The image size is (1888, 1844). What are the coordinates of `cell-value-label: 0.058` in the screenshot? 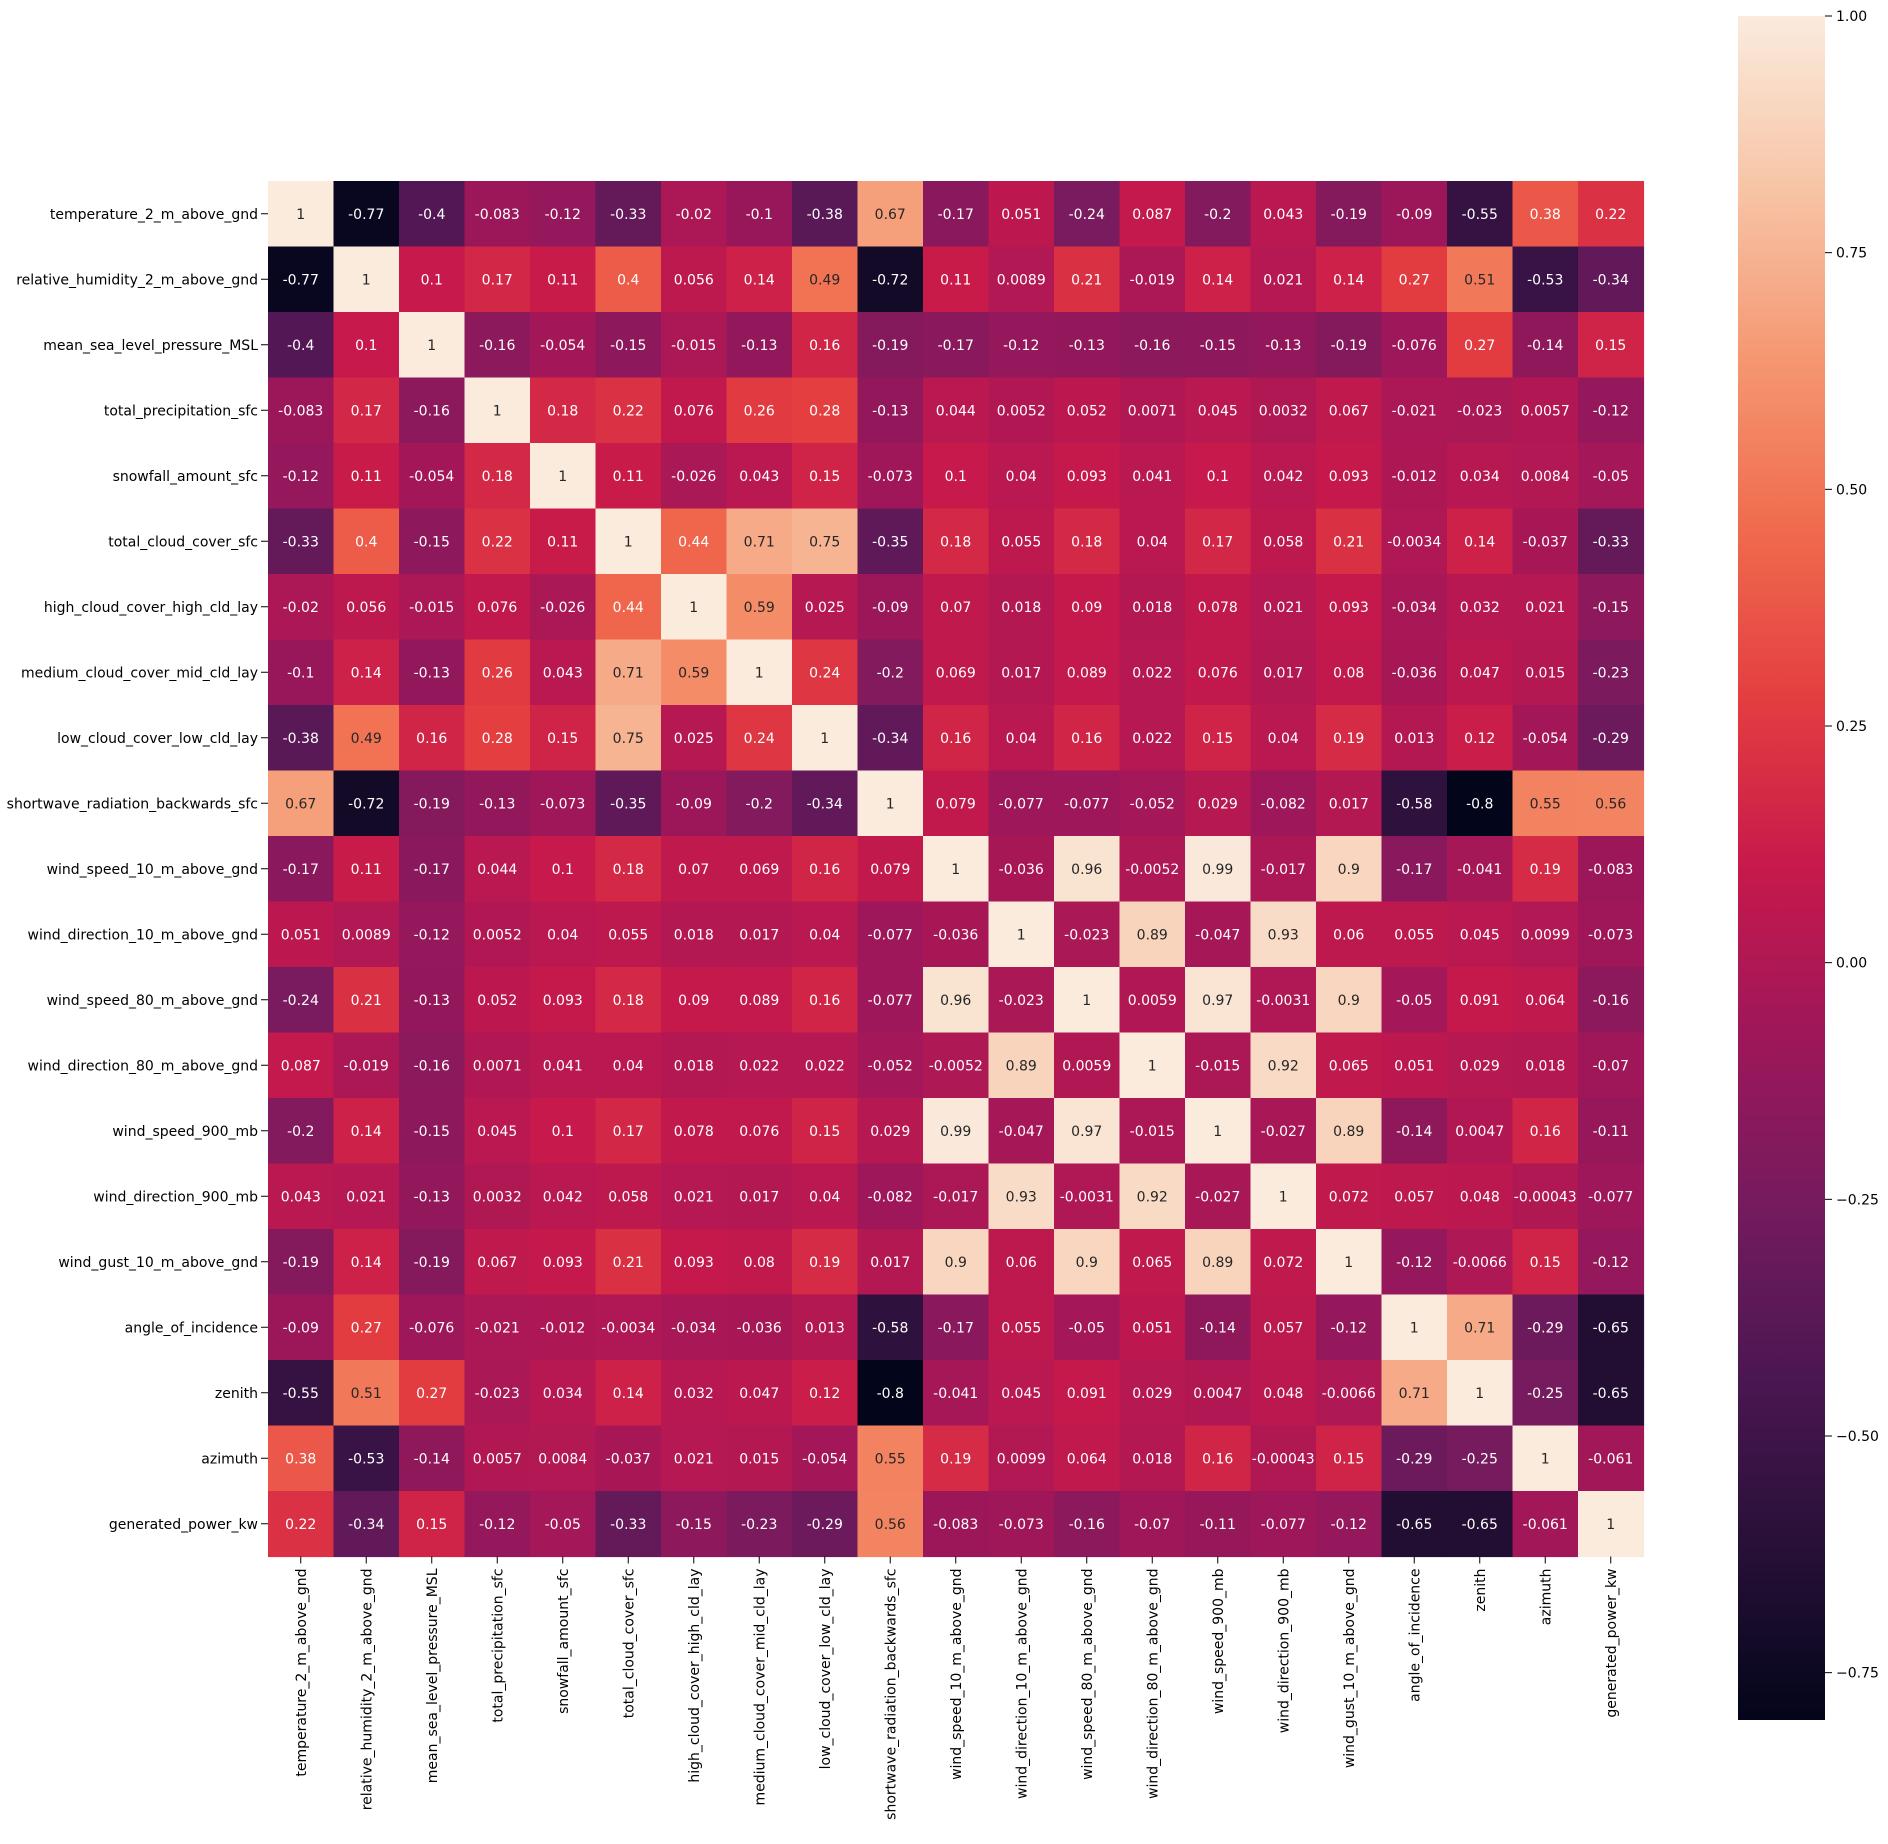 It's located at (1283, 542).